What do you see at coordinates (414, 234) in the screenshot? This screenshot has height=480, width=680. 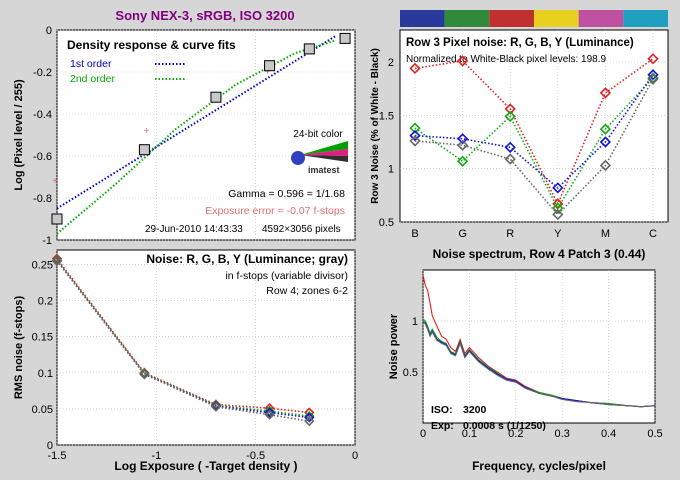 I see `rgbnoise-xtick-label: B` at bounding box center [414, 234].